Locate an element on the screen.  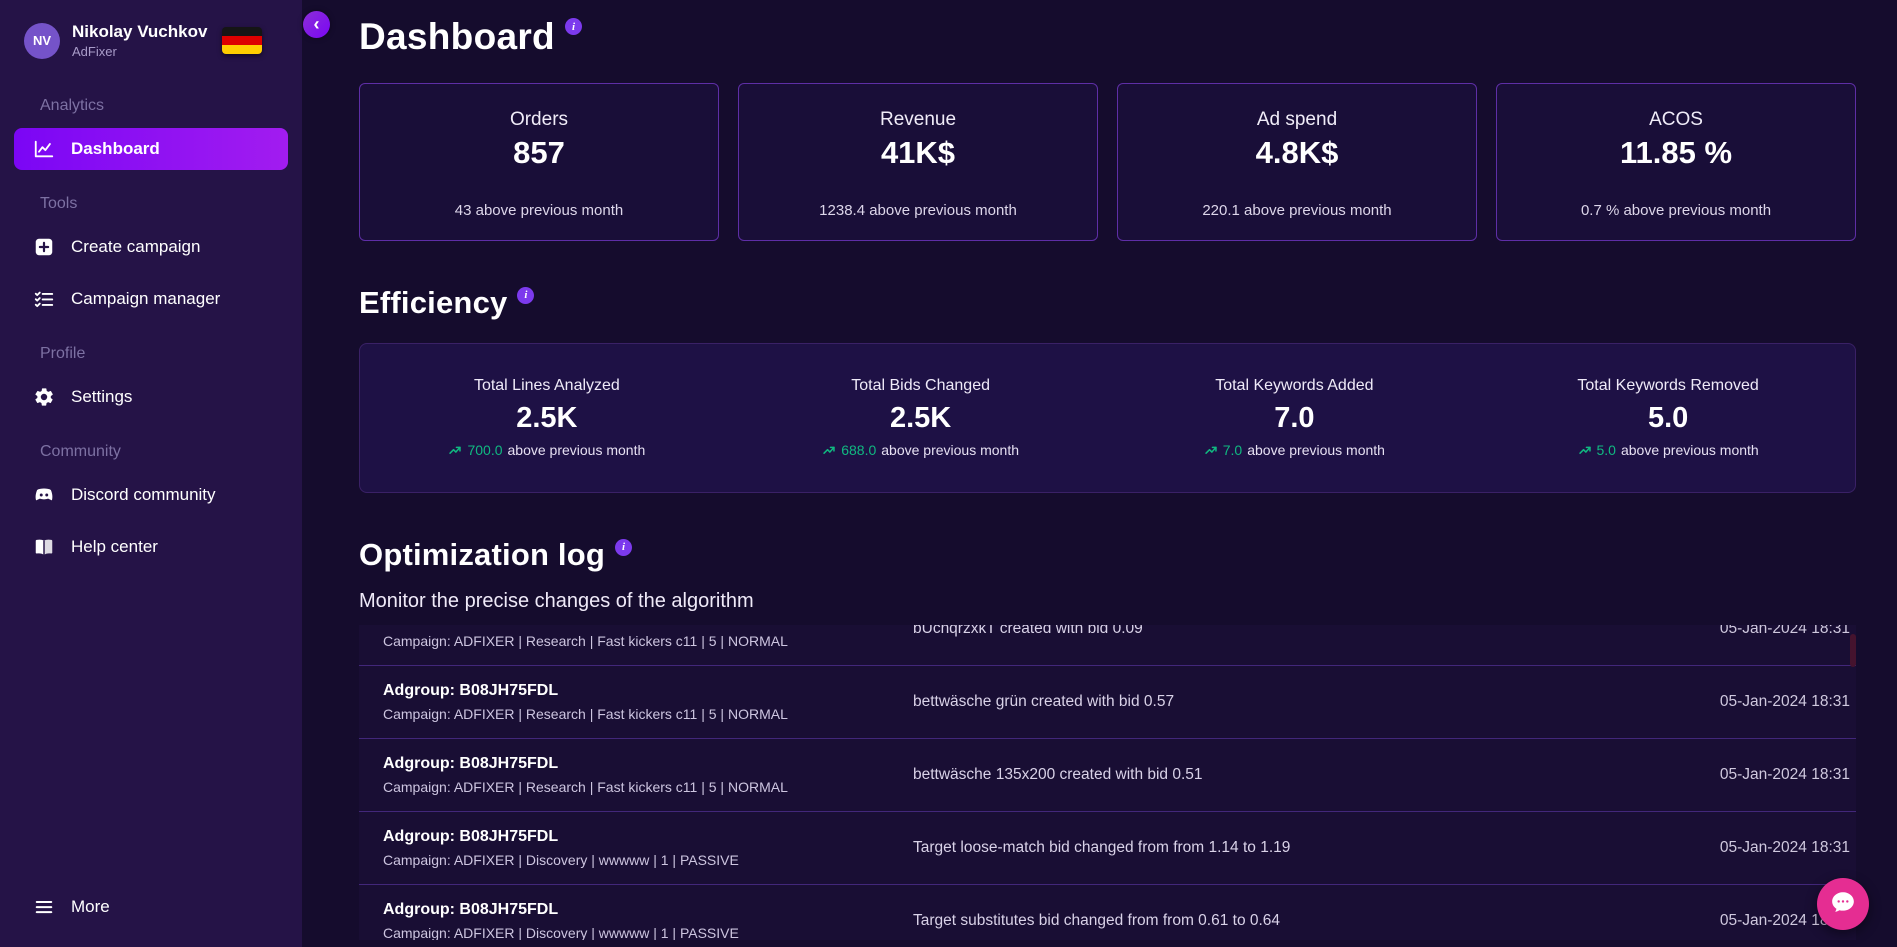
flag-stripe-red is located at coordinates (242, 40).